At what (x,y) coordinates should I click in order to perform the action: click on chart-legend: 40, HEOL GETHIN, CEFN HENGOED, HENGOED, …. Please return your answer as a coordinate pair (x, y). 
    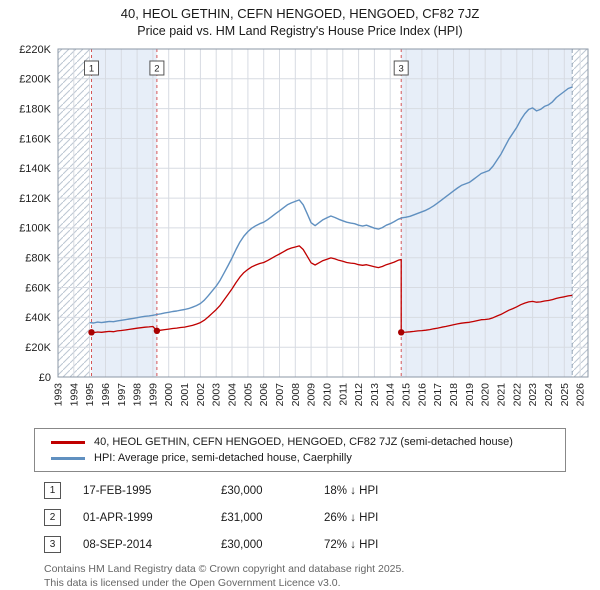
    Looking at the image, I should click on (300, 450).